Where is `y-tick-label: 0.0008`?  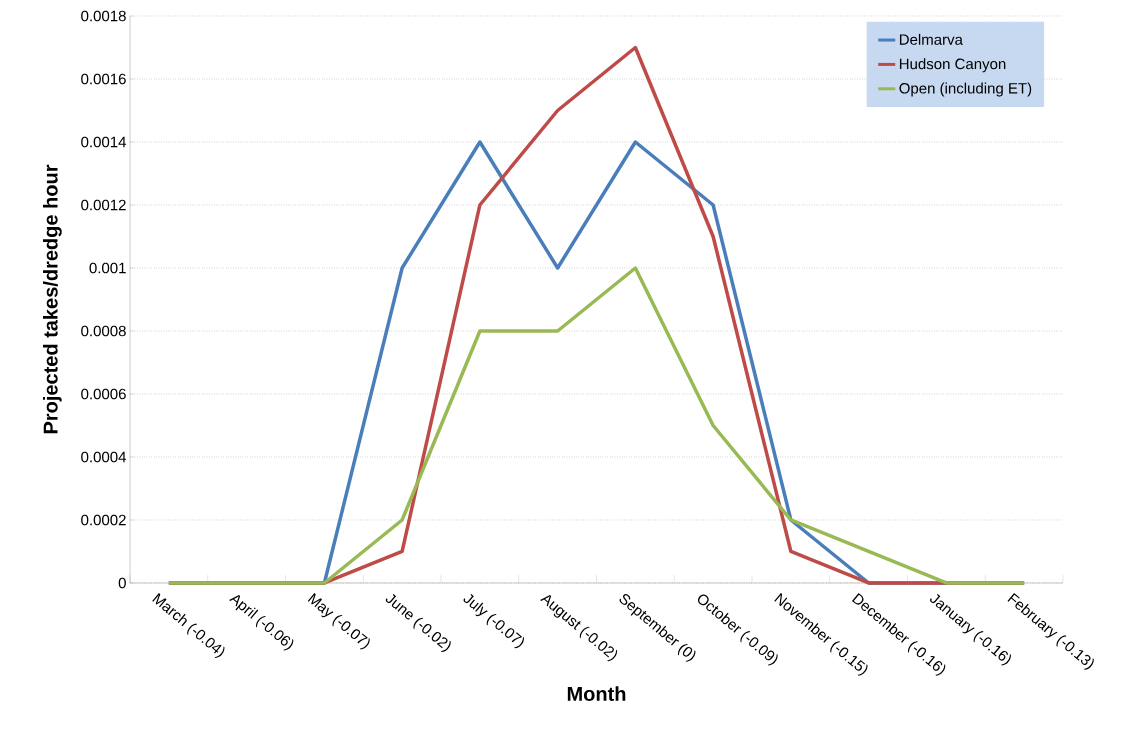
y-tick-label: 0.0008 is located at coordinates (103, 331).